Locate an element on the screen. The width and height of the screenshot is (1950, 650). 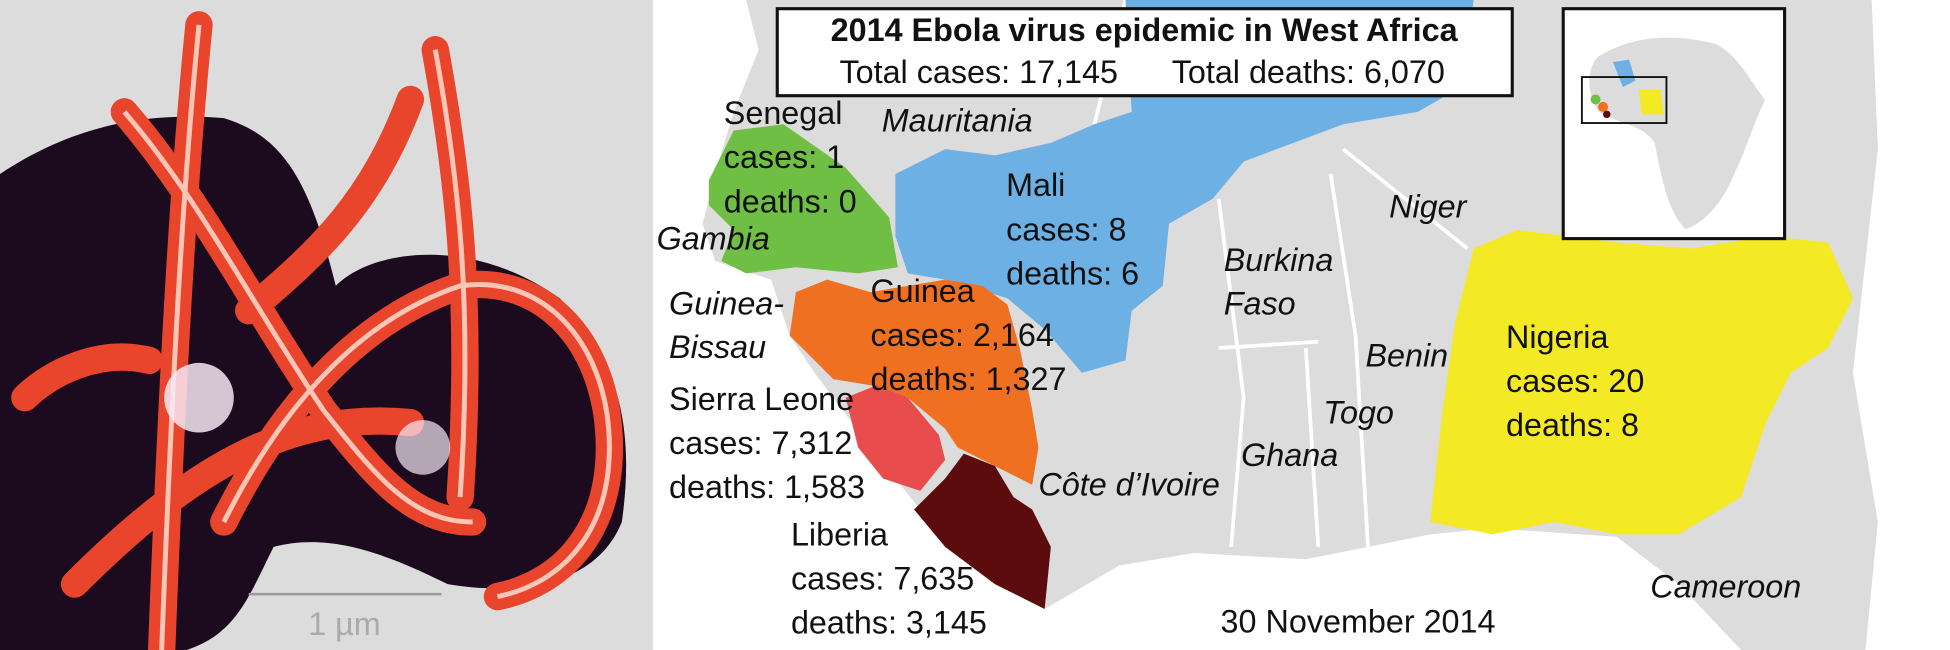
affected-deaths: deaths: 6 is located at coordinates (1072, 273).